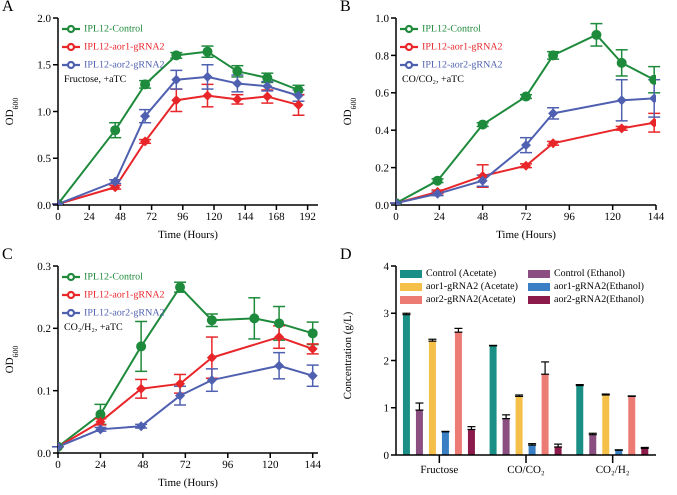 The height and width of the screenshot is (495, 677). I want to click on y-tick-label: 0, so click(387, 455).